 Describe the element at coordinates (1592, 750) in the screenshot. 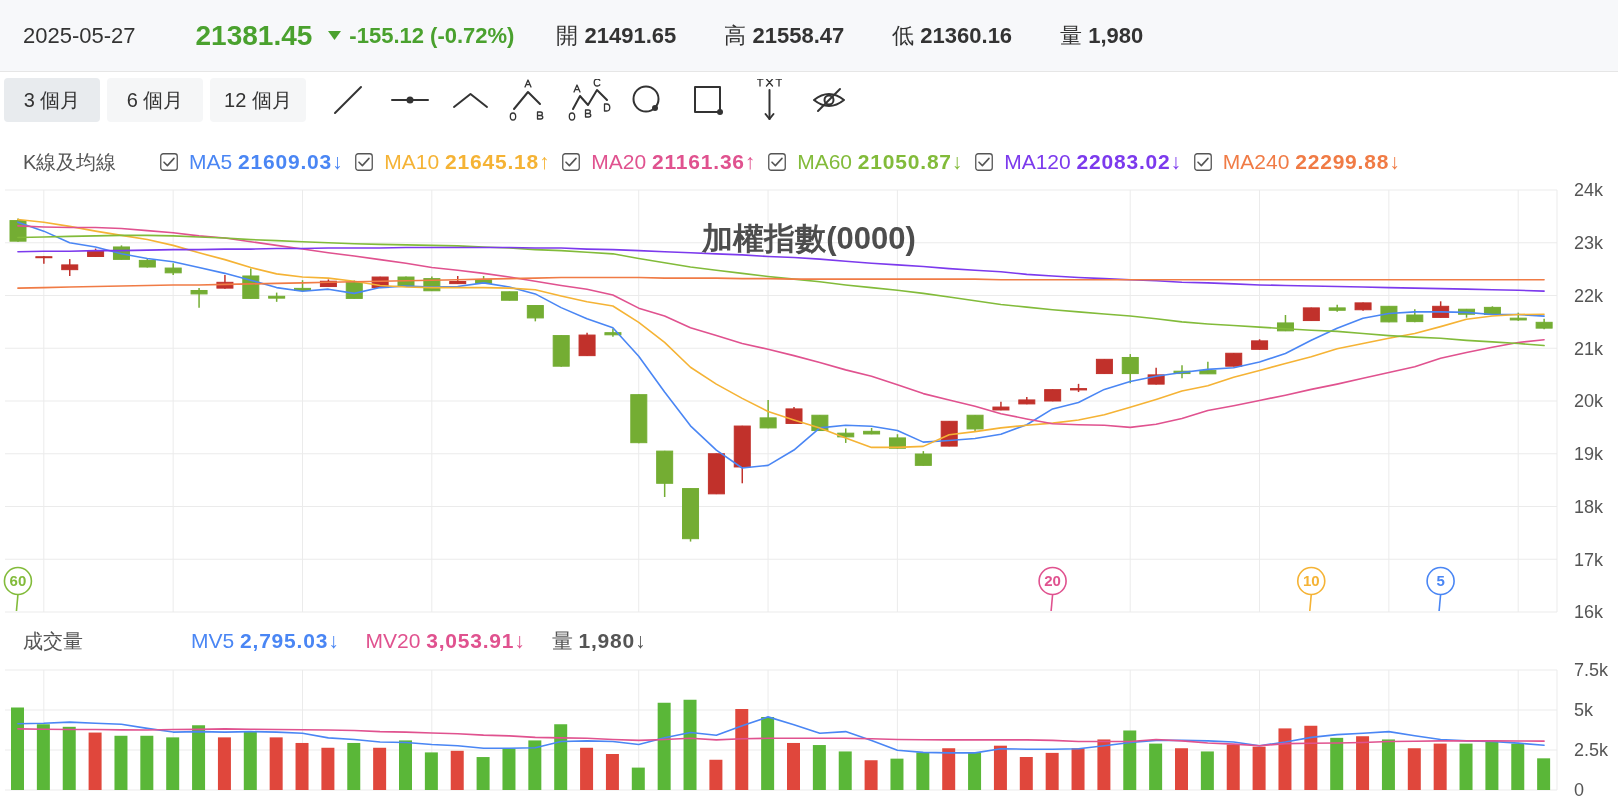

I see `y-tick-label: 2.5k` at that location.